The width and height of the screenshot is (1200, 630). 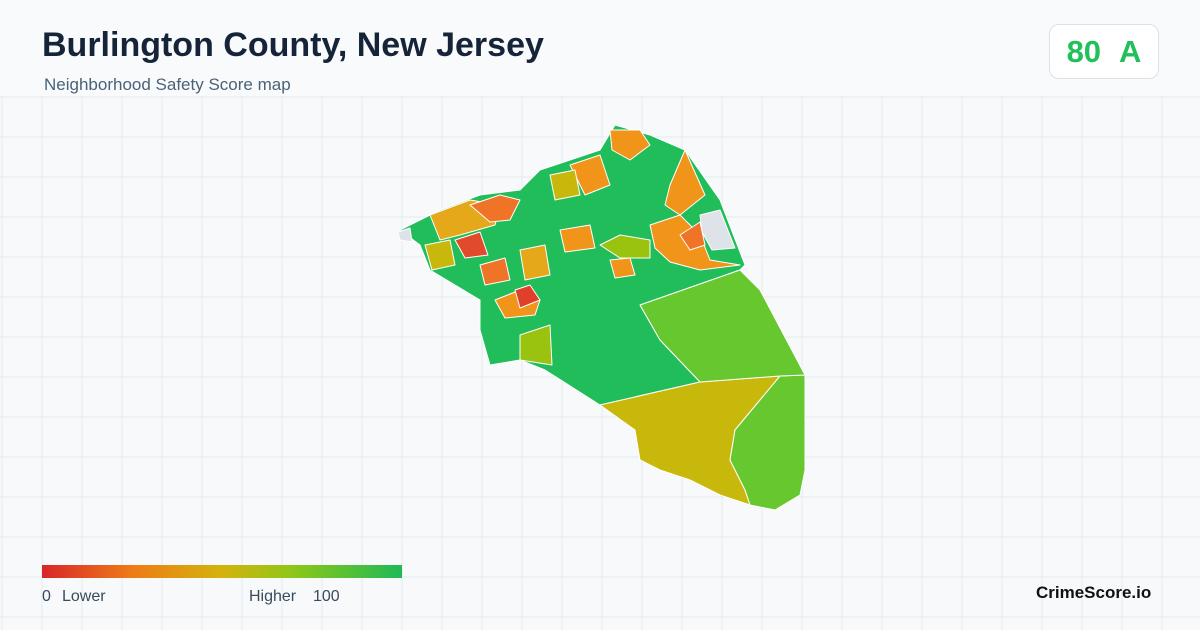 I want to click on legend-gradient, so click(x=222, y=571).